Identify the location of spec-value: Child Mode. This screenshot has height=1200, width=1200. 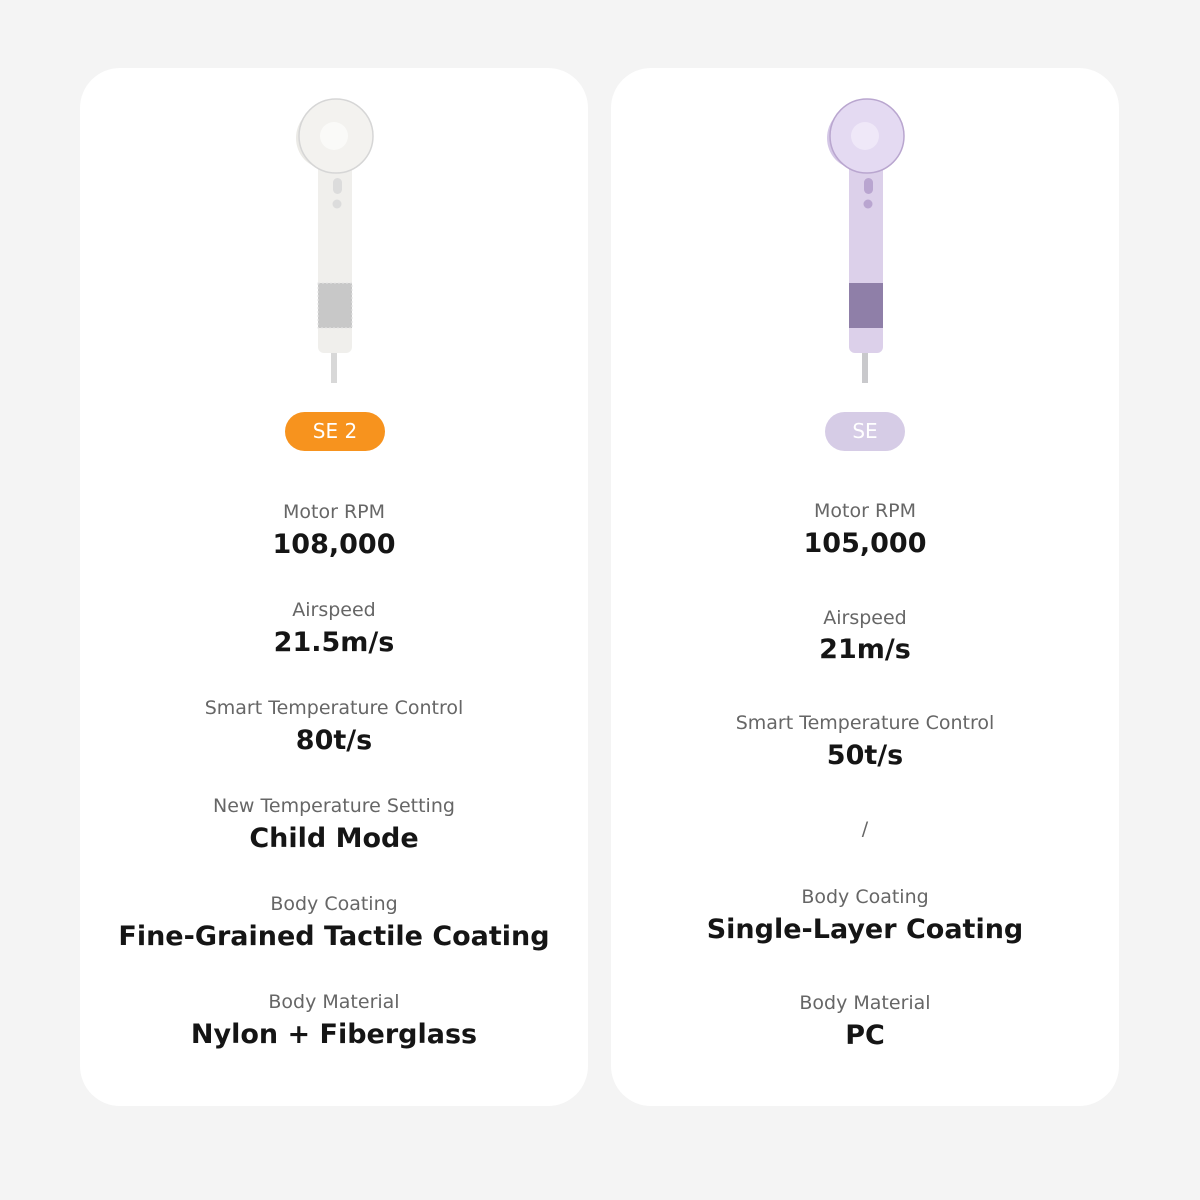
(334, 838).